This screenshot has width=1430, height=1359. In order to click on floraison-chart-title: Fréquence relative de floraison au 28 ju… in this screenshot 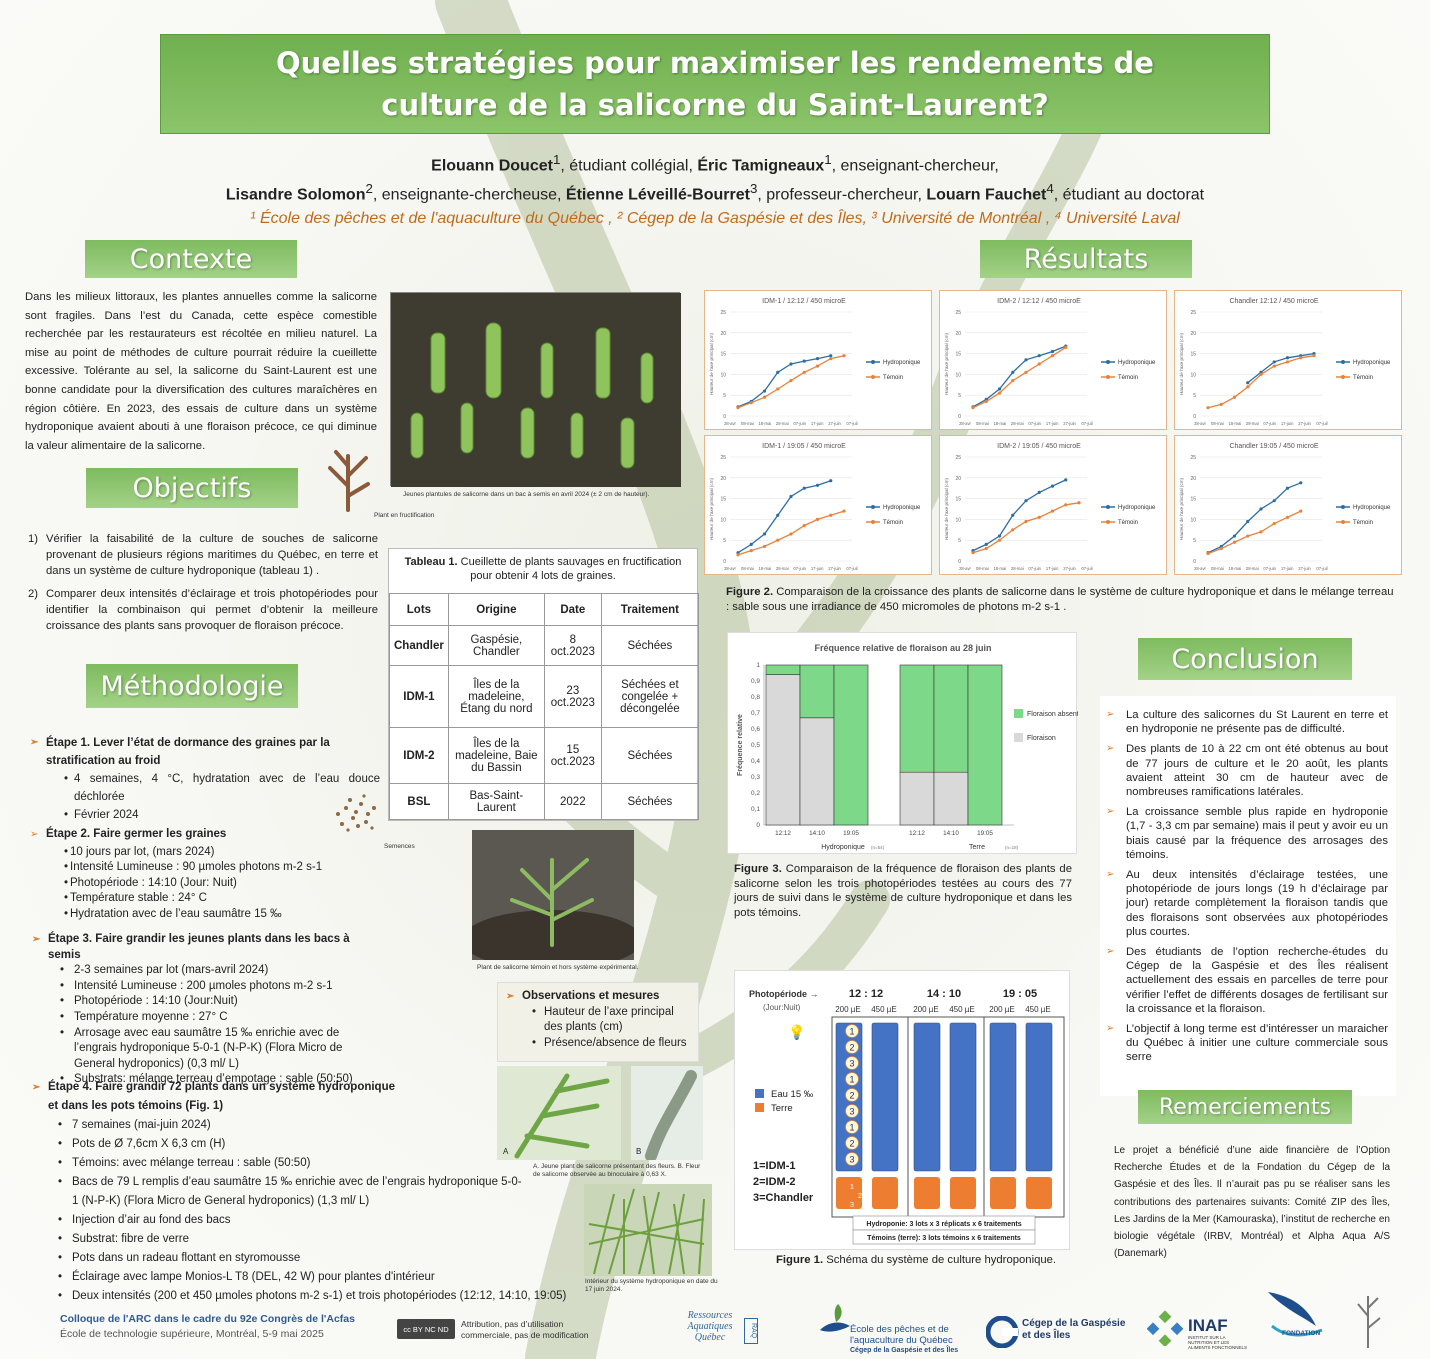, I will do `click(902, 648)`.